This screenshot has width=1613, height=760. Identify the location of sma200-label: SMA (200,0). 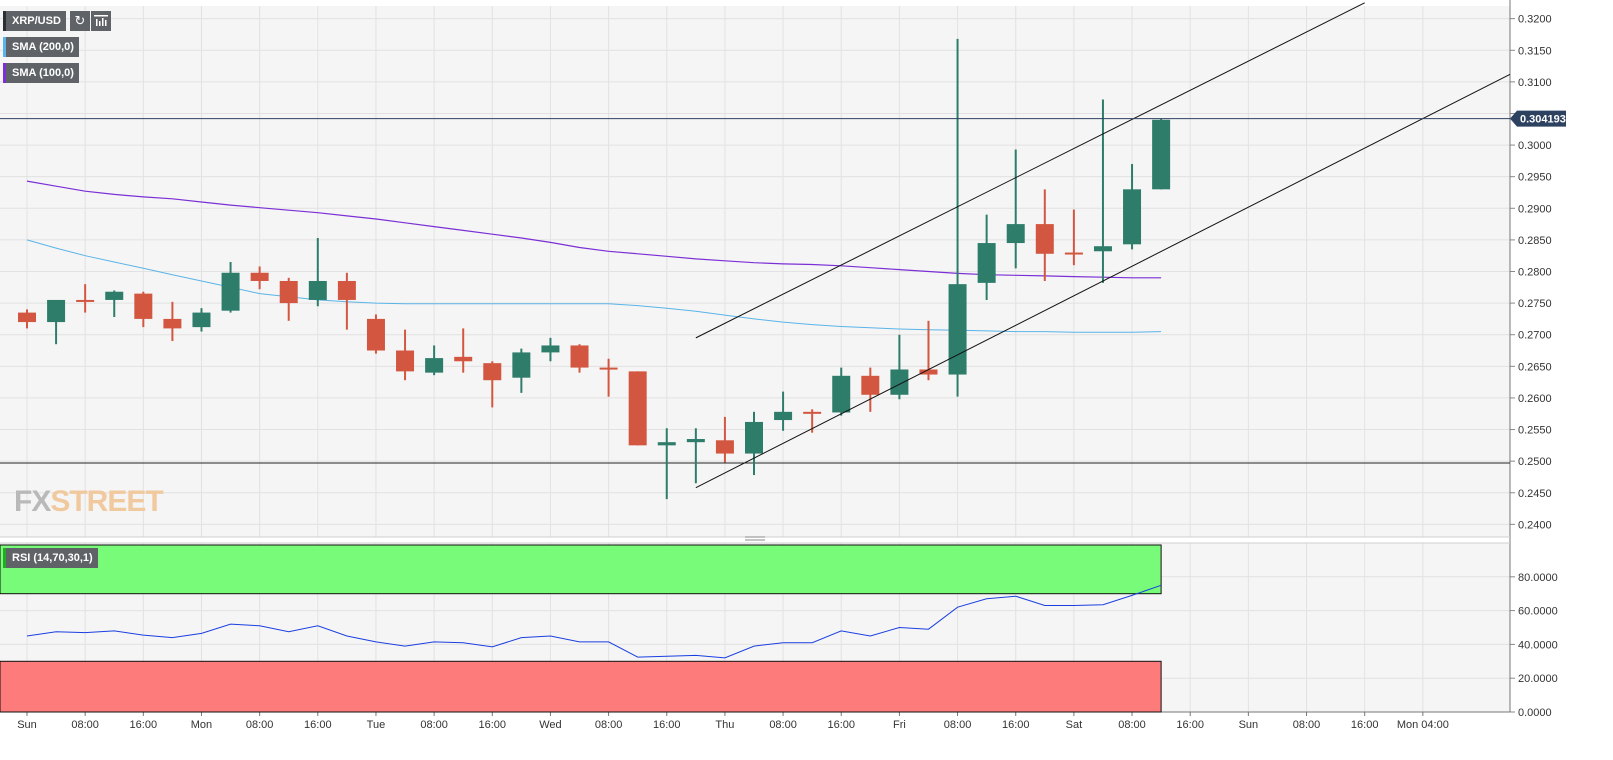
(43, 47).